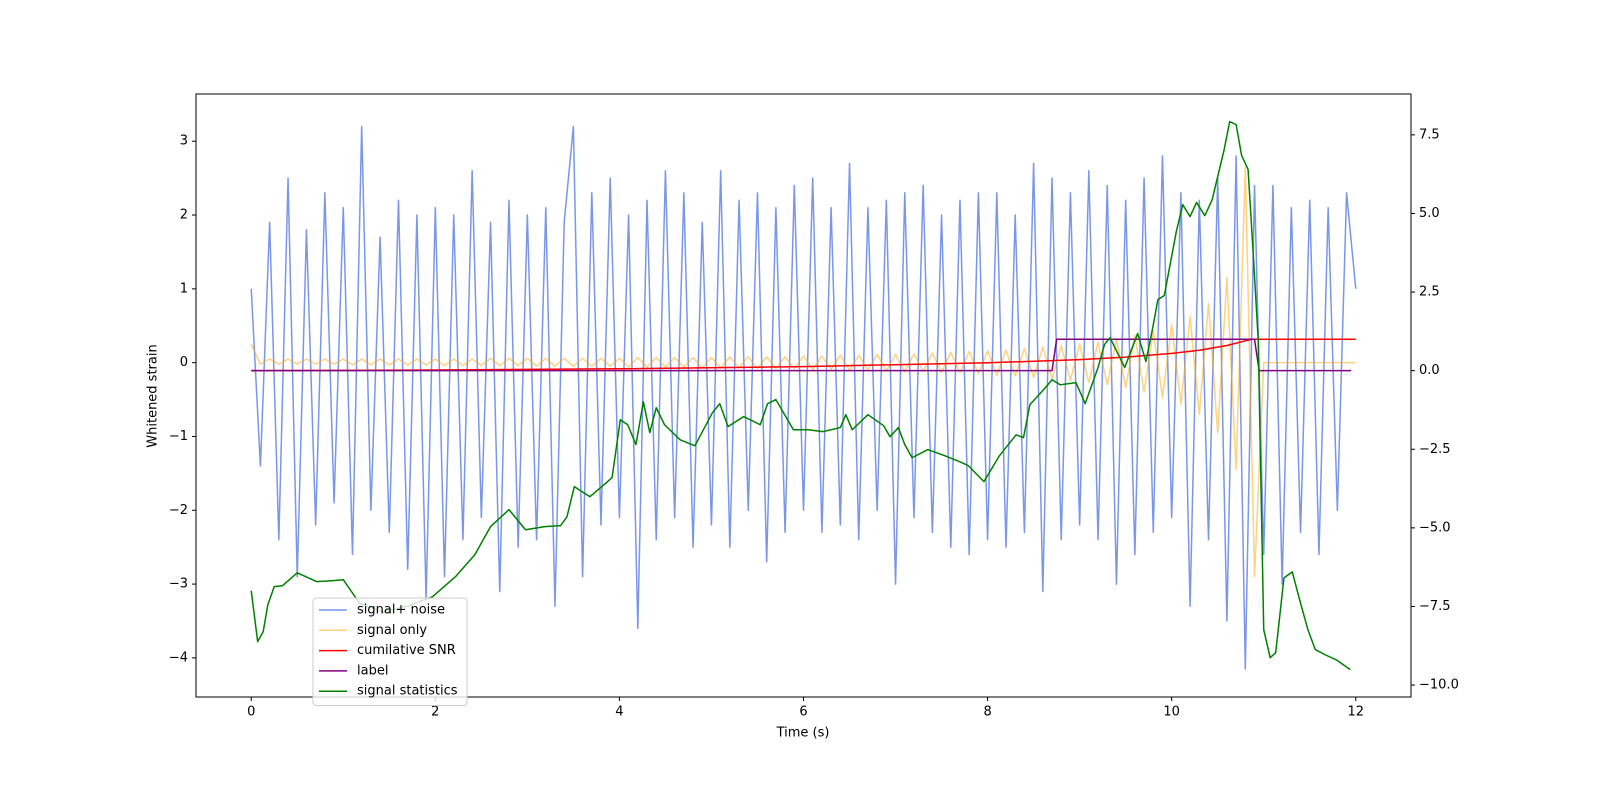  What do you see at coordinates (1355, 712) in the screenshot?
I see `x-tick-label: 12` at bounding box center [1355, 712].